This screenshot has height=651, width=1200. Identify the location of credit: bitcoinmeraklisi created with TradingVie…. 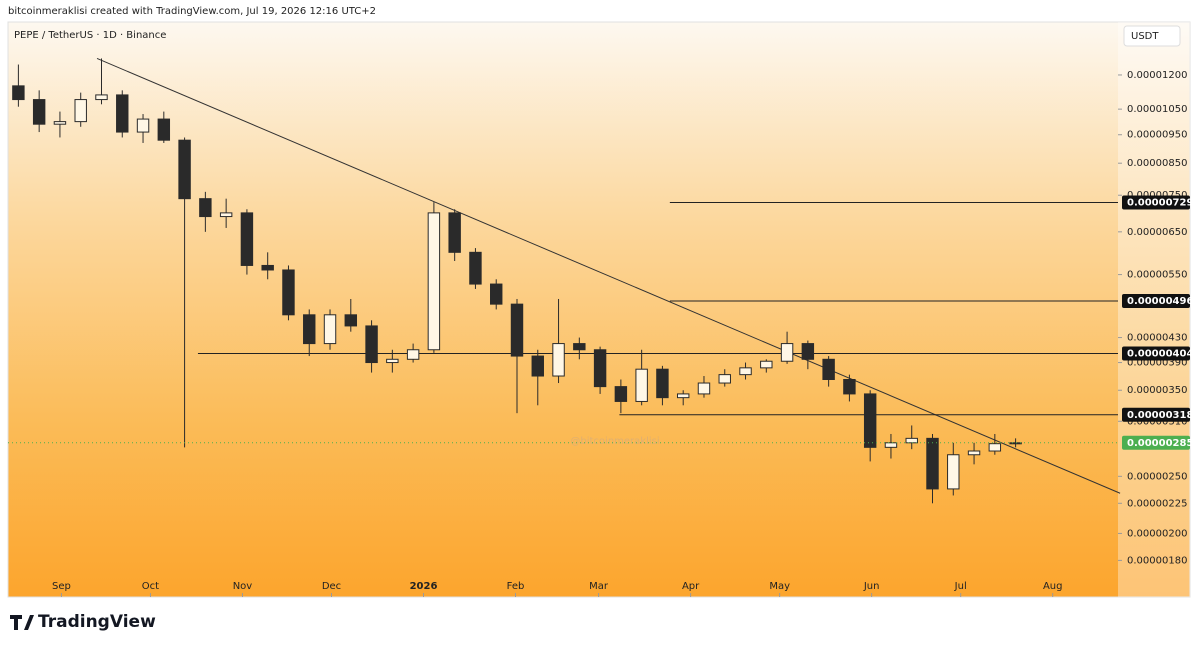
(192, 11).